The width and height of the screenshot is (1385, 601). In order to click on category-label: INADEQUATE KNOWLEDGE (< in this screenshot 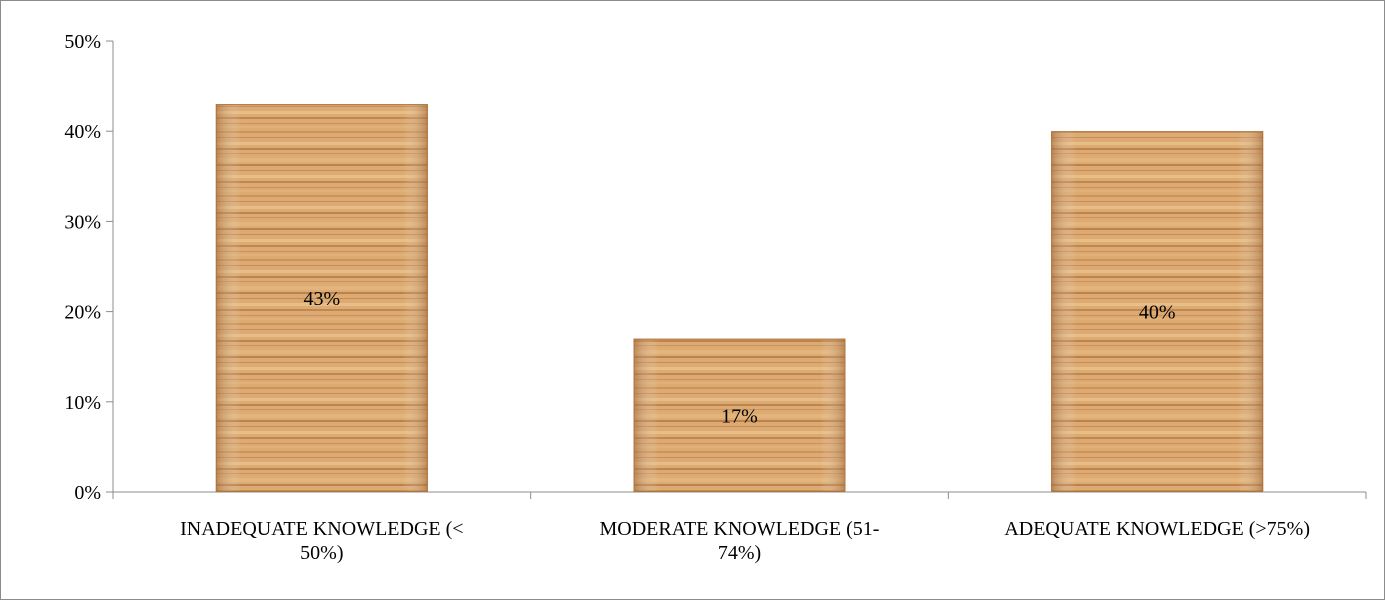, I will do `click(321, 529)`.